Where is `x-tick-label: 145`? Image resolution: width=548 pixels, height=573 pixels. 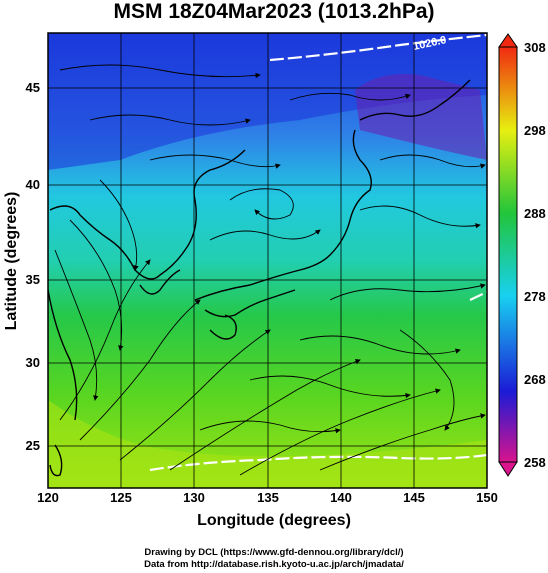
x-tick-label: 145 is located at coordinates (414, 497).